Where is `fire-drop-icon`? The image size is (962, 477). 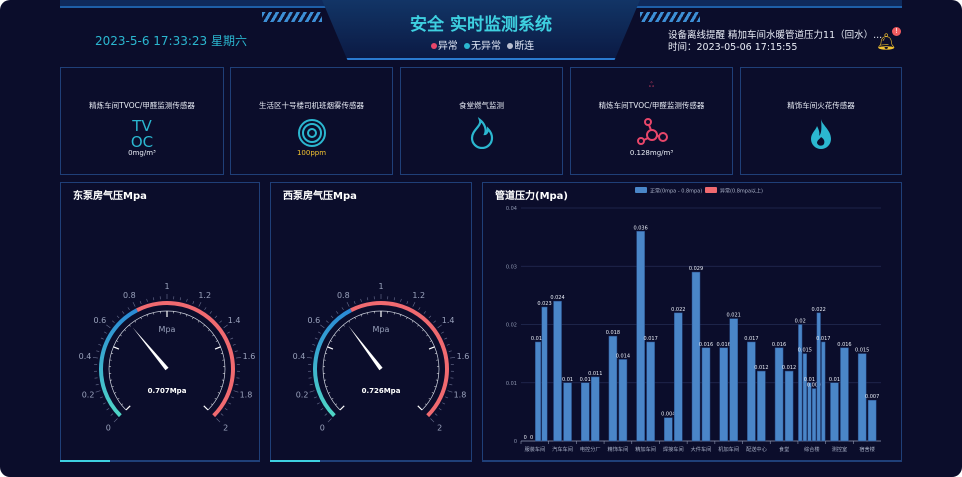 fire-drop-icon is located at coordinates (821, 133).